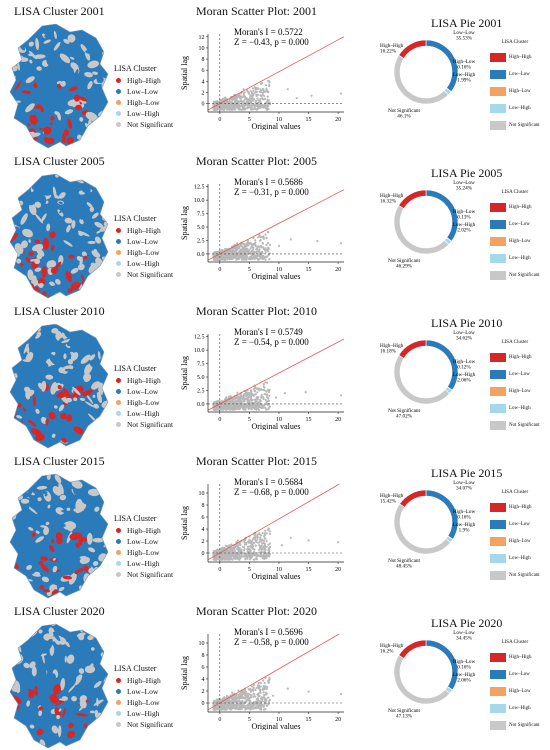 The width and height of the screenshot is (550, 750). I want to click on map-legend-label: Low–Low, so click(143, 241).